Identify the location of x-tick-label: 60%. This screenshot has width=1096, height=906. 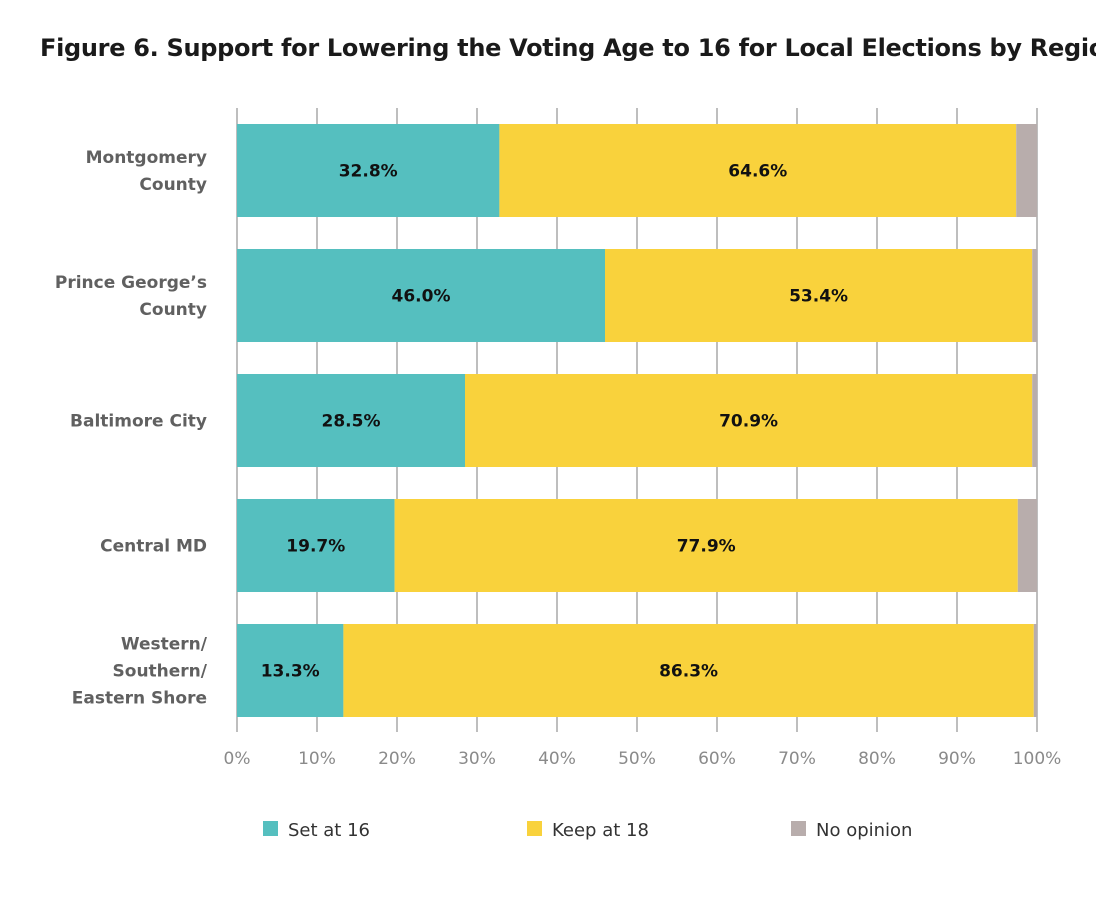
(717, 759).